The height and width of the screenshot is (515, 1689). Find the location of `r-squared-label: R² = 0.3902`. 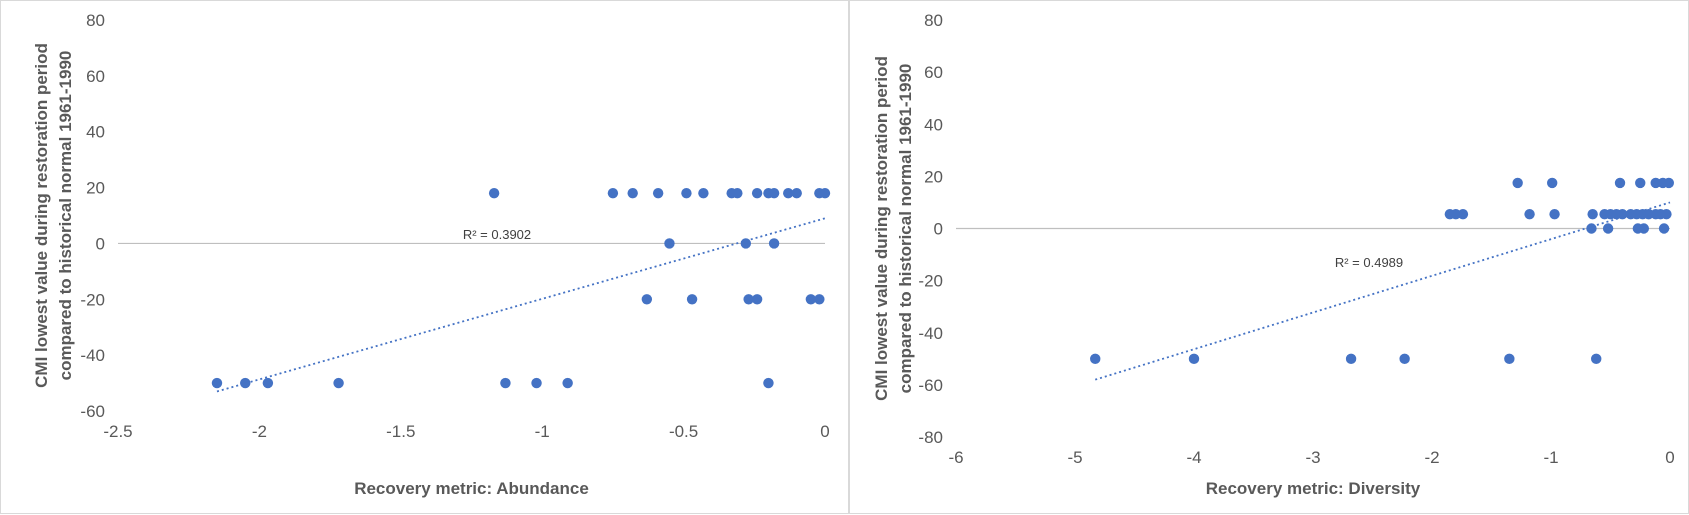

r-squared-label: R² = 0.3902 is located at coordinates (497, 234).